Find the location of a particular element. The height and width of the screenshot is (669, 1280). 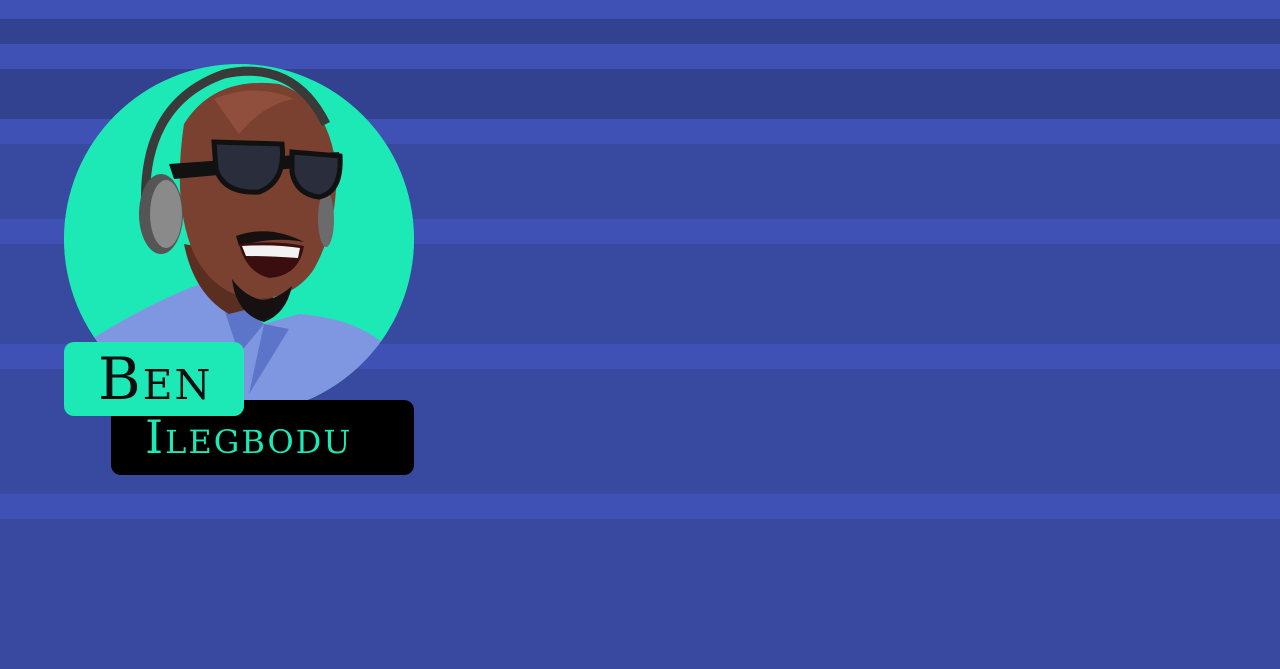

first-name-label: Ben is located at coordinates (154, 379).